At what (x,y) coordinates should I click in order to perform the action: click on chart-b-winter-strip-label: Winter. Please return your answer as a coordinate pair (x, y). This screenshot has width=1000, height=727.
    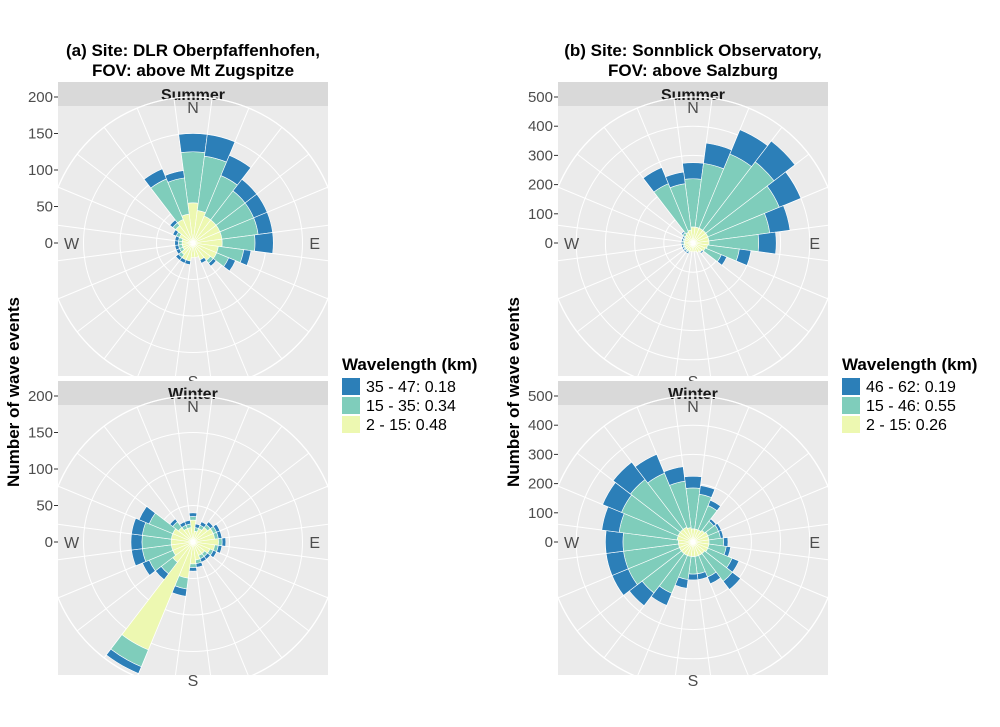
    Looking at the image, I should click on (693, 394).